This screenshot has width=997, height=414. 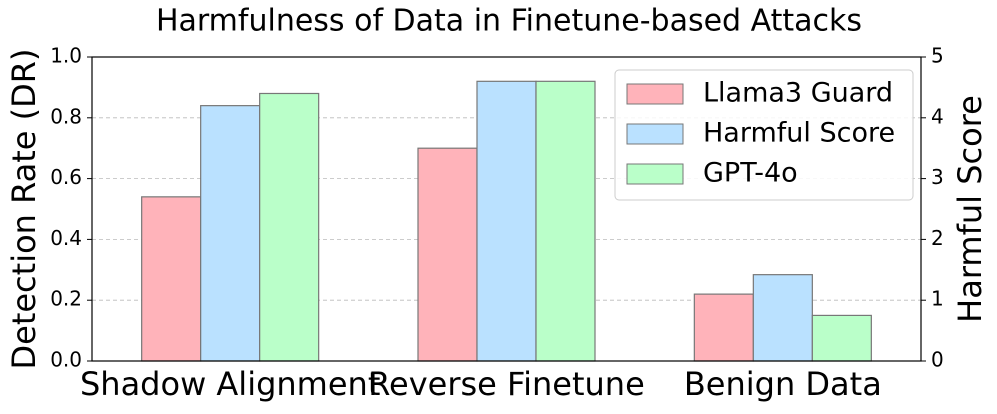 What do you see at coordinates (937, 360) in the screenshot?
I see `y2-tick-label: 0` at bounding box center [937, 360].